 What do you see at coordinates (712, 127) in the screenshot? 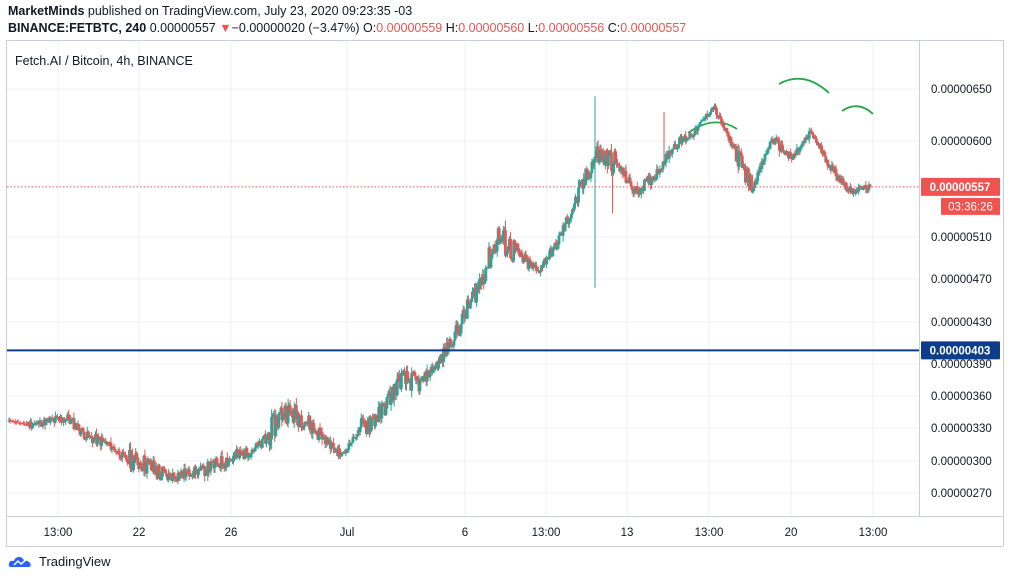
I see `annotation-left-shoulder` at bounding box center [712, 127].